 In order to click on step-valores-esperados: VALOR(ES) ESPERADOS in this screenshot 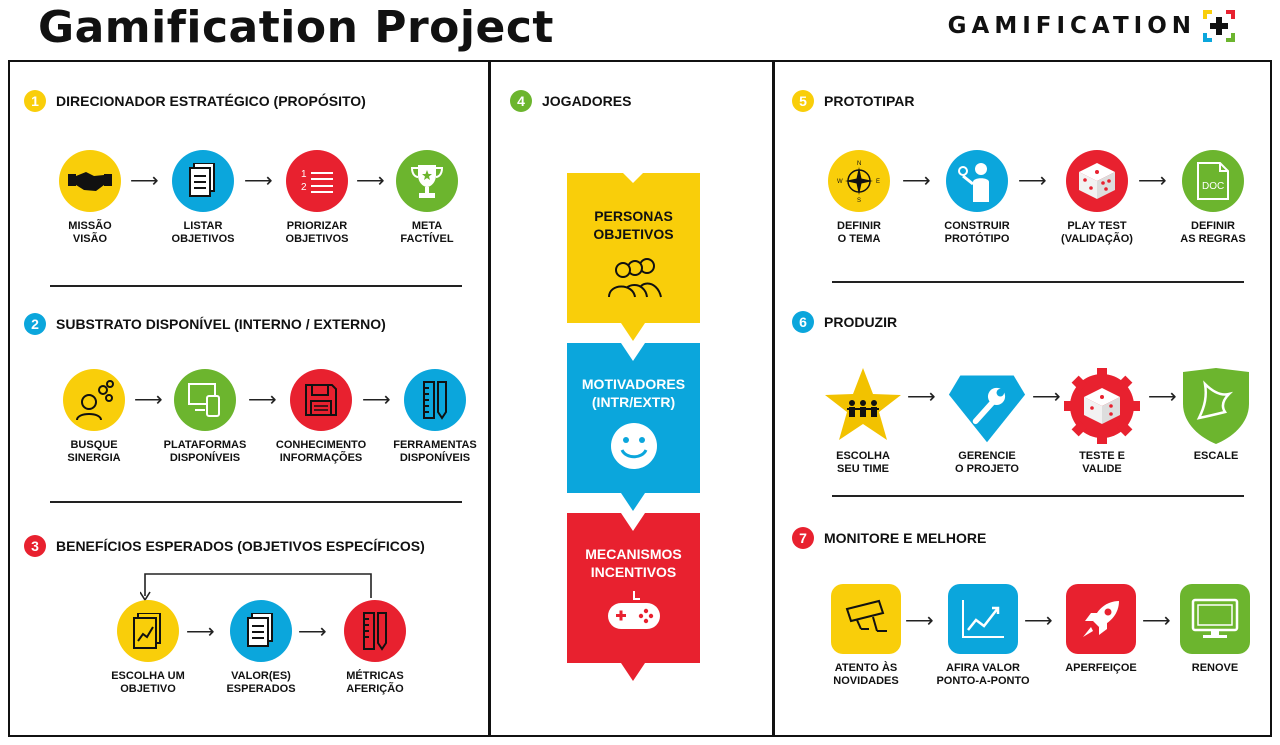, I will do `click(261, 648)`.